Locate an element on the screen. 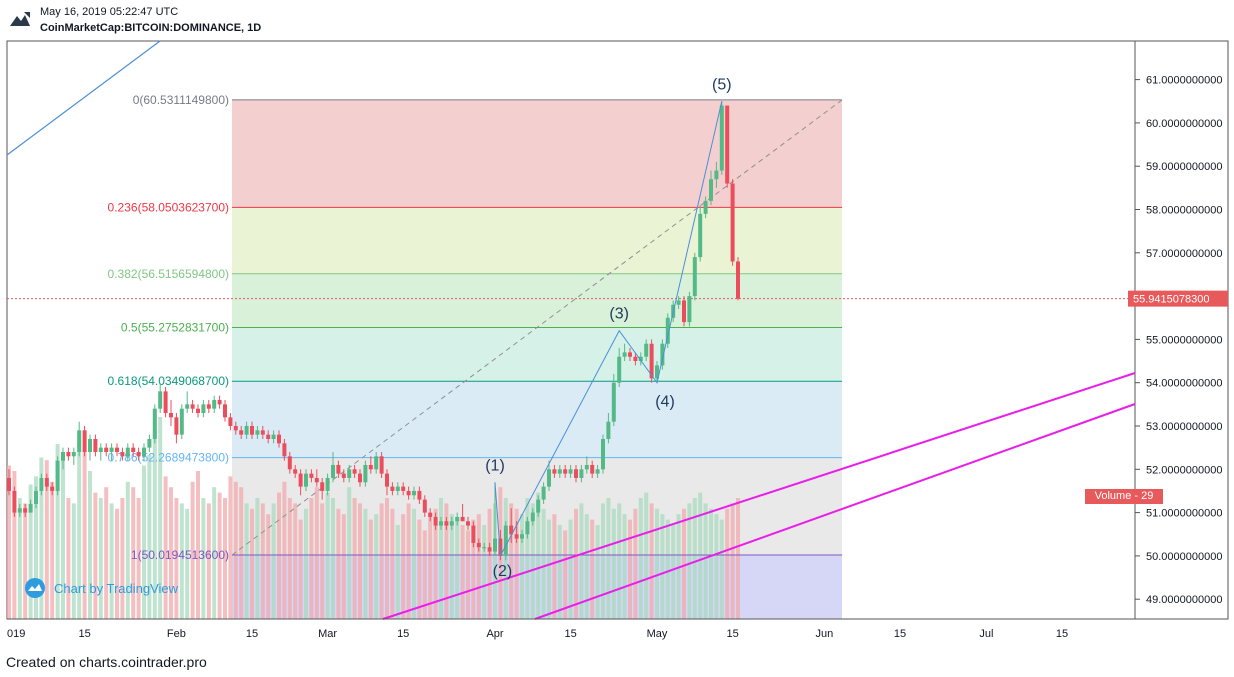 This screenshot has width=1234, height=677. trend-line is located at coordinates (83, 98).